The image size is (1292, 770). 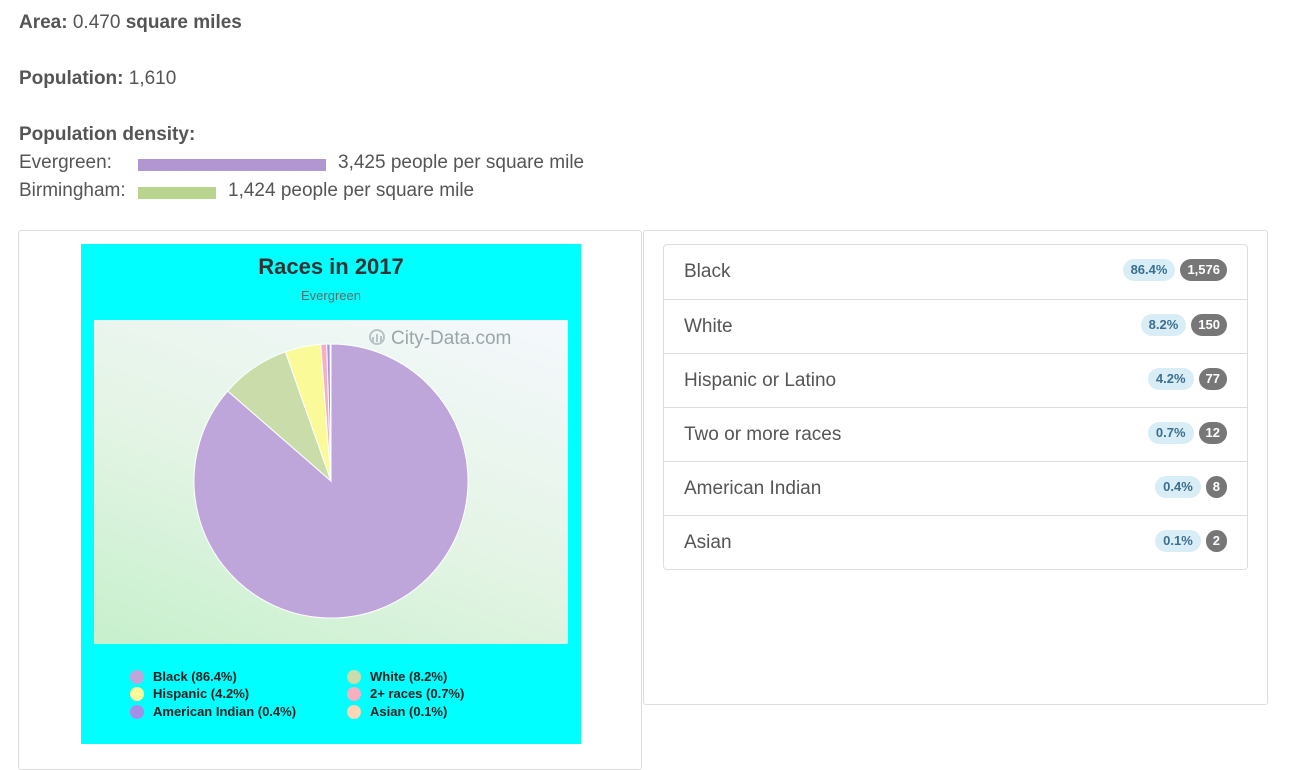 I want to click on legend-label: Black (86.4%), so click(x=195, y=676).